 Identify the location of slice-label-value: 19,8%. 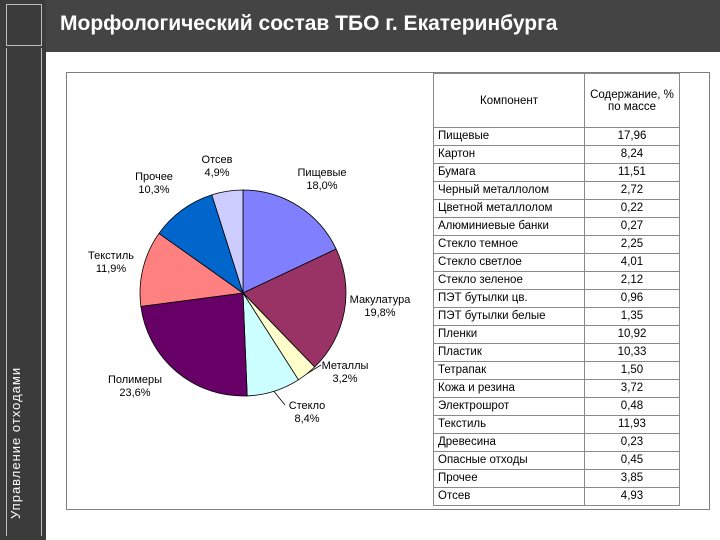
(379, 313).